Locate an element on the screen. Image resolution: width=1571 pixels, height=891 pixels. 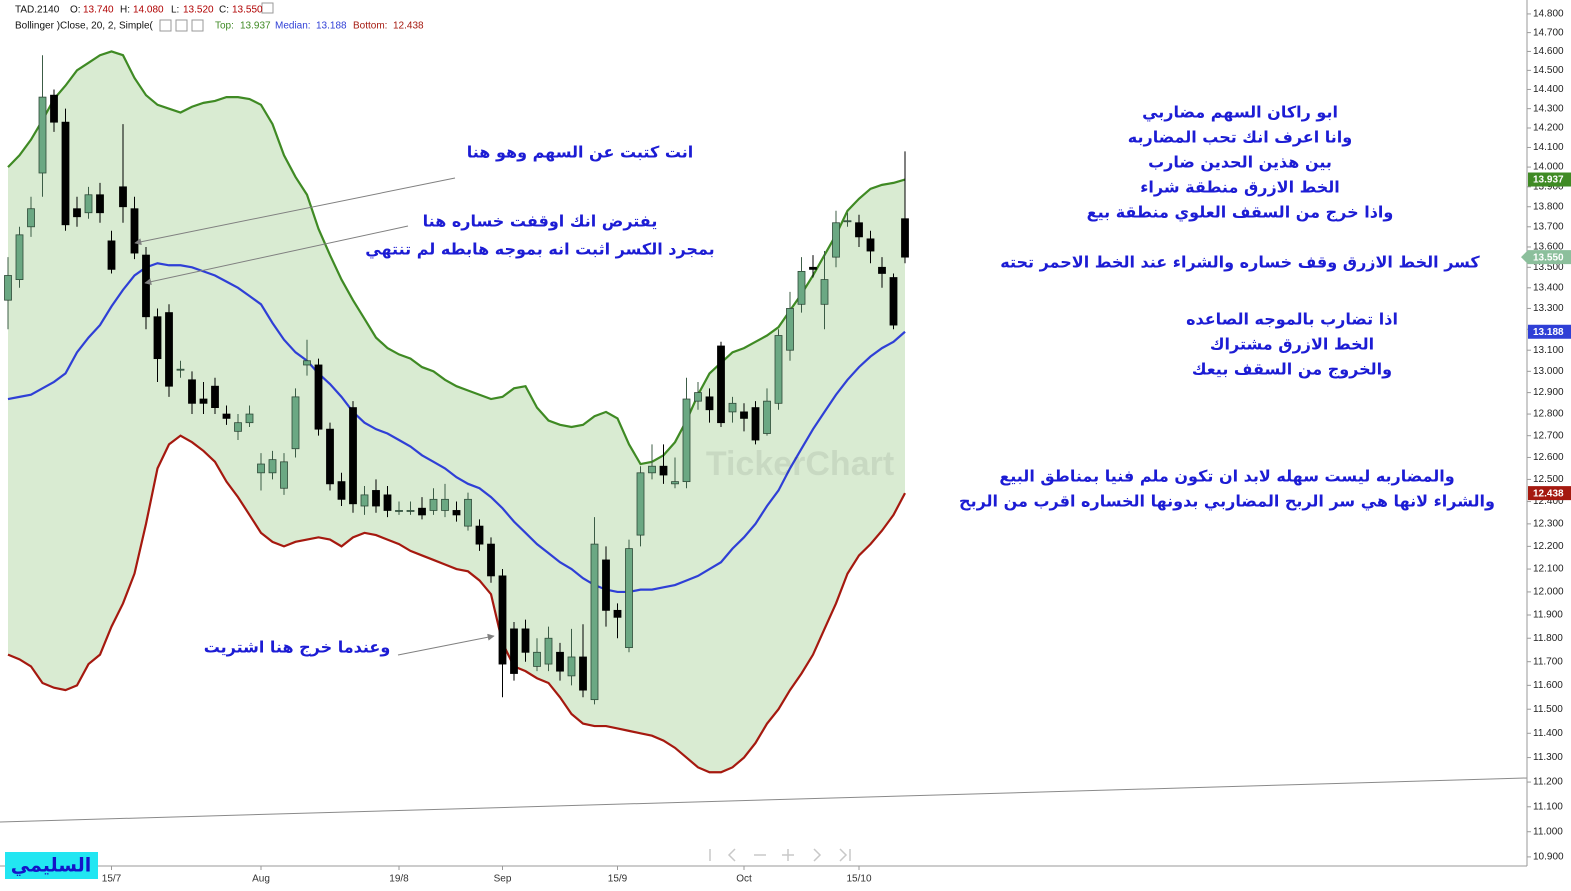
ohlc-value: 13.520 is located at coordinates (198, 10).